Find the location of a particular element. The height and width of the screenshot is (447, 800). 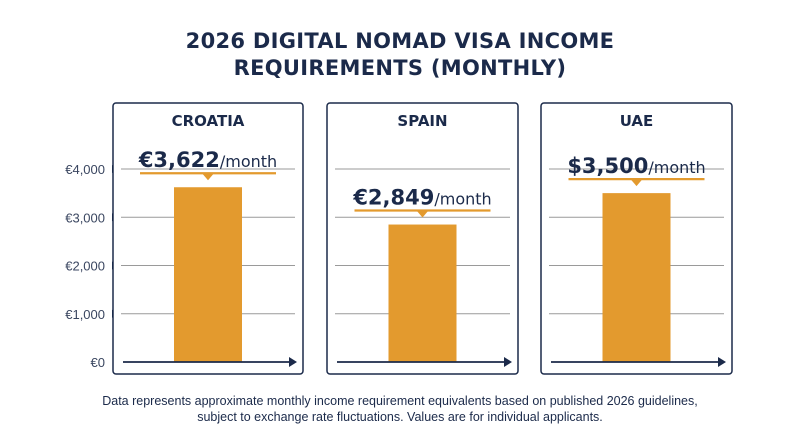

value-label: €3,622/month is located at coordinates (207, 160).